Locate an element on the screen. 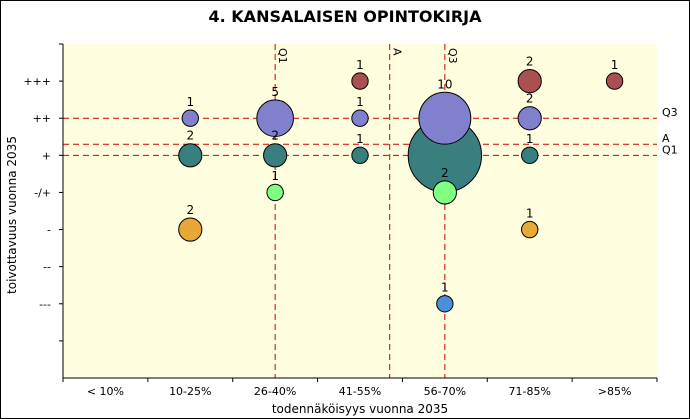 This screenshot has height=419, width=690. x-tick-label: 41-55% is located at coordinates (360, 391).